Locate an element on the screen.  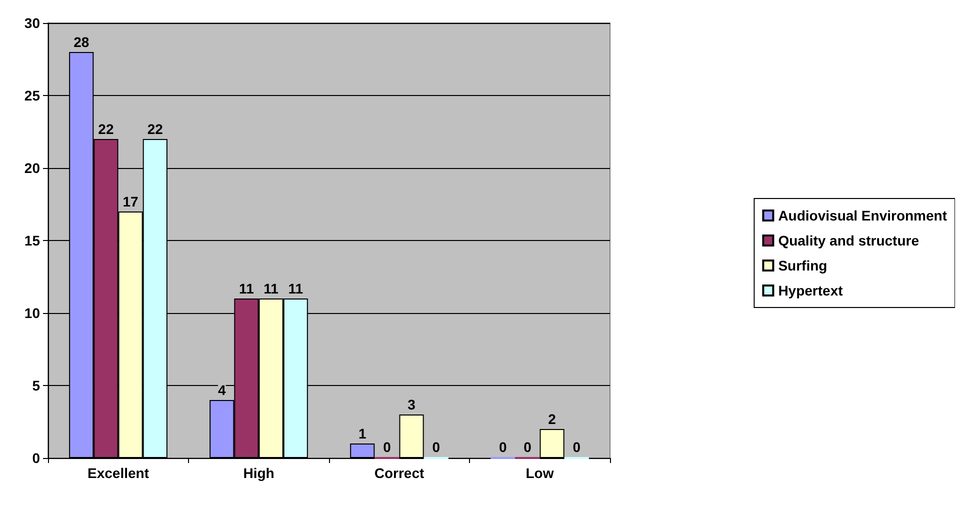
y-tick-label: 25 is located at coordinates (32, 96).